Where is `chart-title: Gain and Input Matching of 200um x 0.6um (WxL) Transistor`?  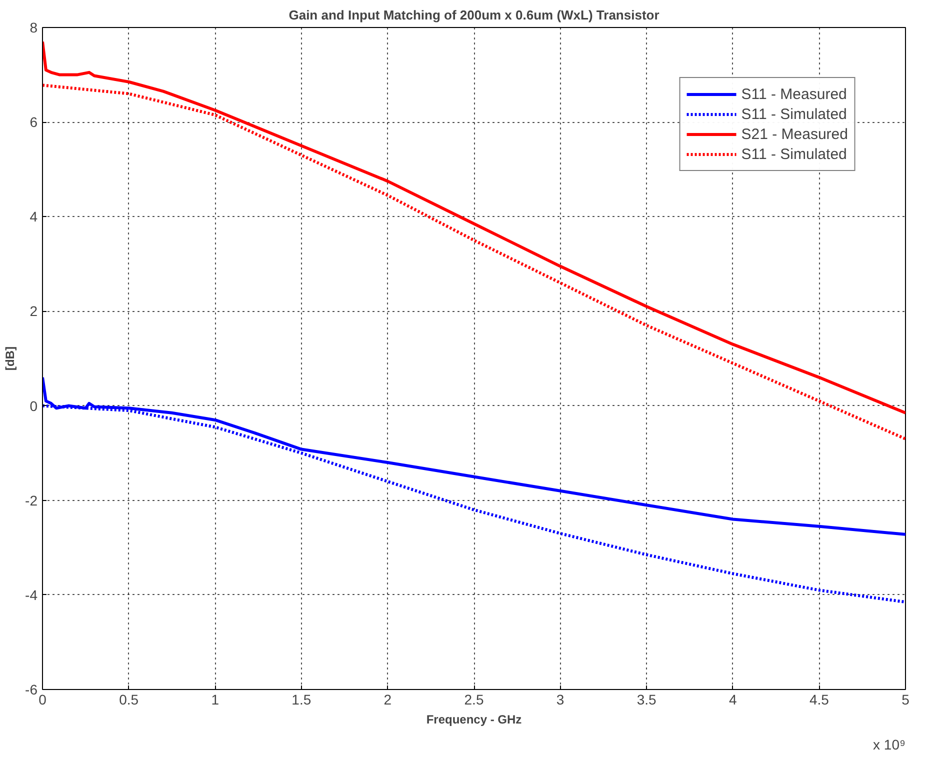
chart-title: Gain and Input Matching of 200um x 0.6um (WxL) Transistor is located at coordinates (474, 15).